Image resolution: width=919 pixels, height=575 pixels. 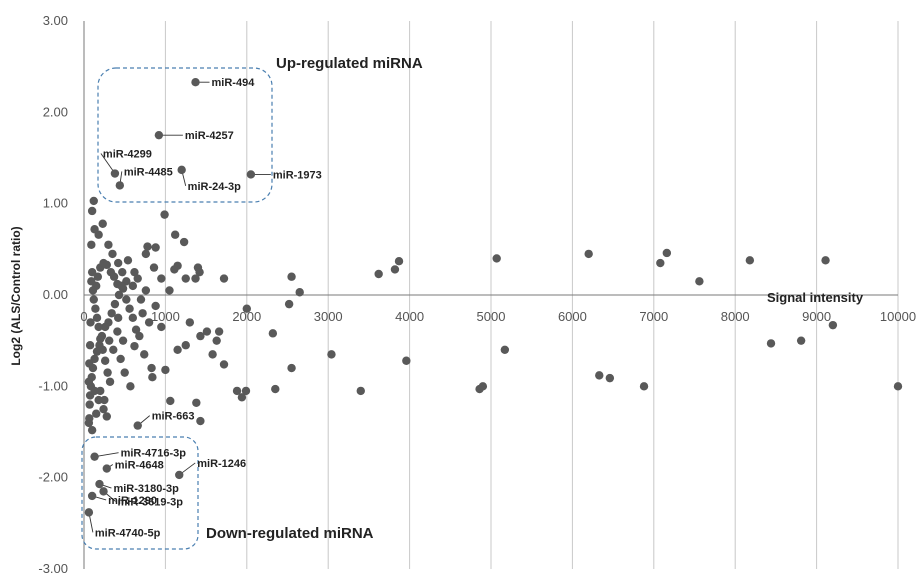 I want to click on x-tick-label: 6000, so click(x=572, y=316).